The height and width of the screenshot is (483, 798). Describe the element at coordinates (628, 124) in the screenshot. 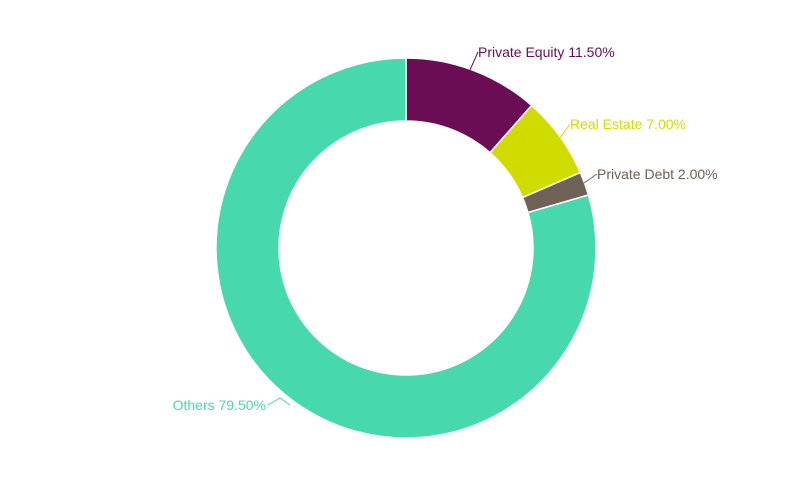

I see `slice-label: Real Estate 7.00%` at that location.